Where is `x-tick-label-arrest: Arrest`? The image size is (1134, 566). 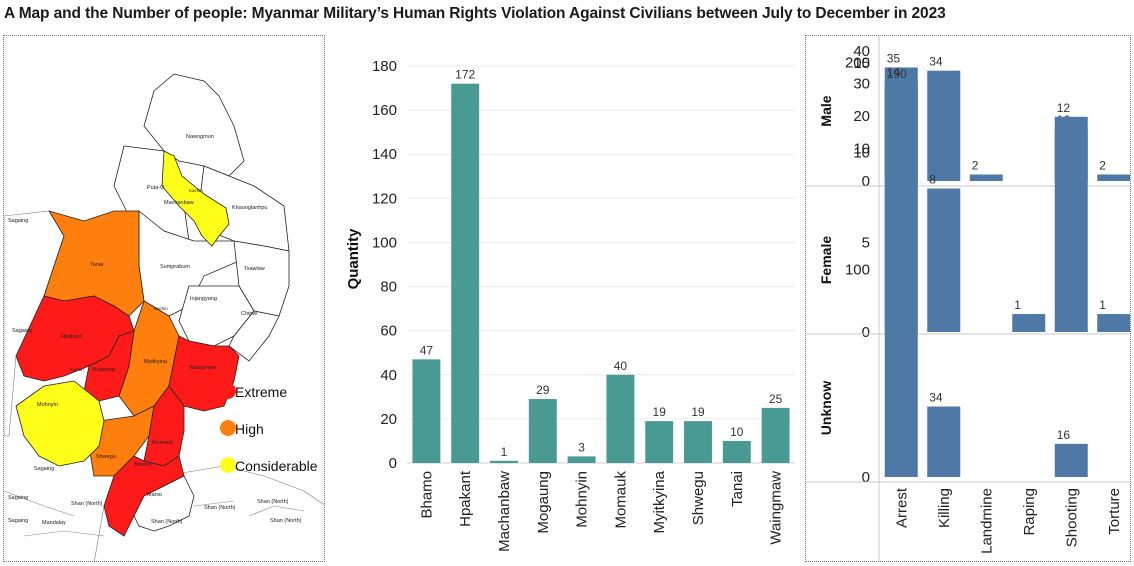 x-tick-label-arrest: Arrest is located at coordinates (901, 507).